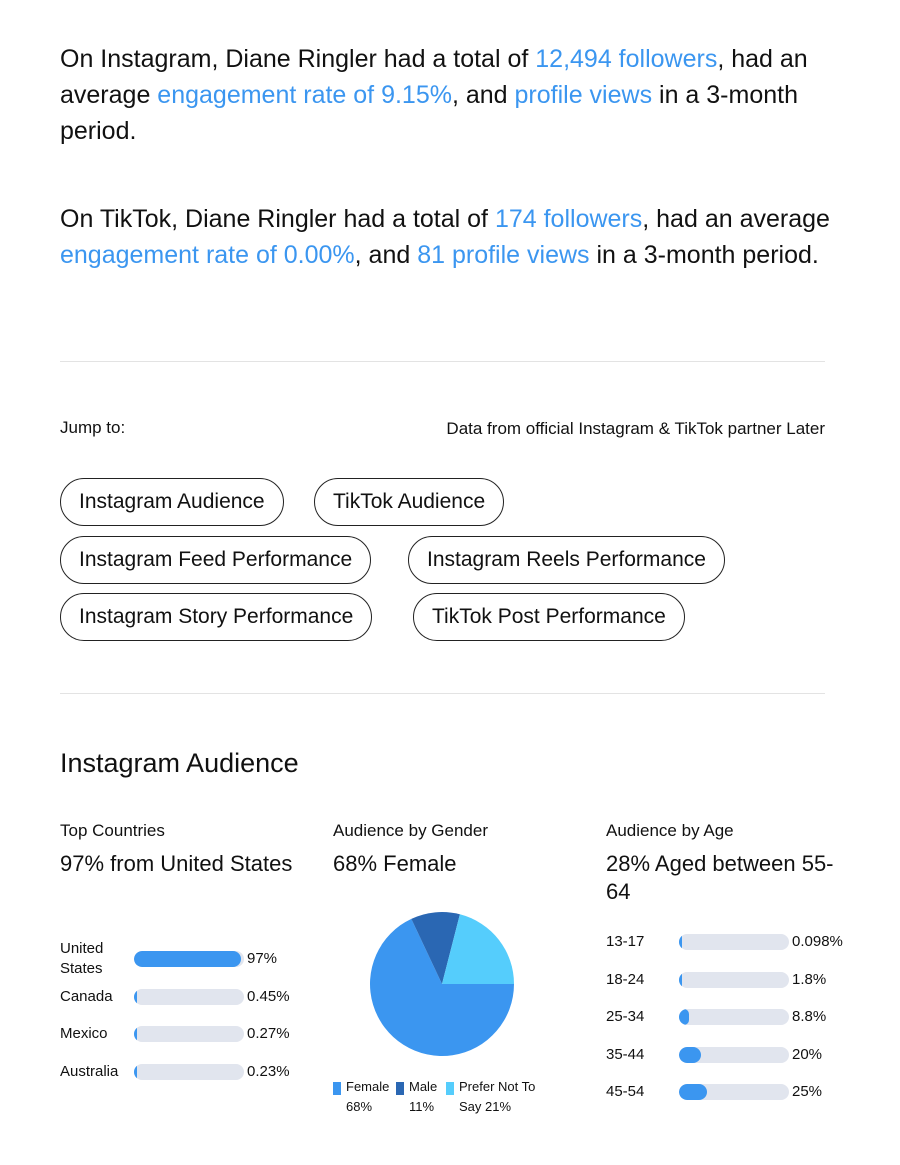 Image resolution: width=900 pixels, height=1165 pixels. Describe the element at coordinates (434, 77) in the screenshot. I see `ig-summary-text-2: , had an average` at that location.